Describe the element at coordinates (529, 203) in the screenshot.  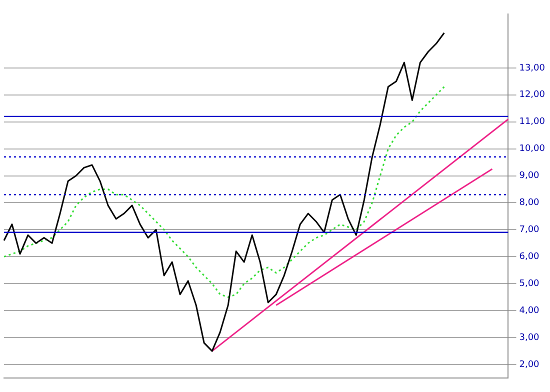
I see `y-tick-label: 8,00` at that location.